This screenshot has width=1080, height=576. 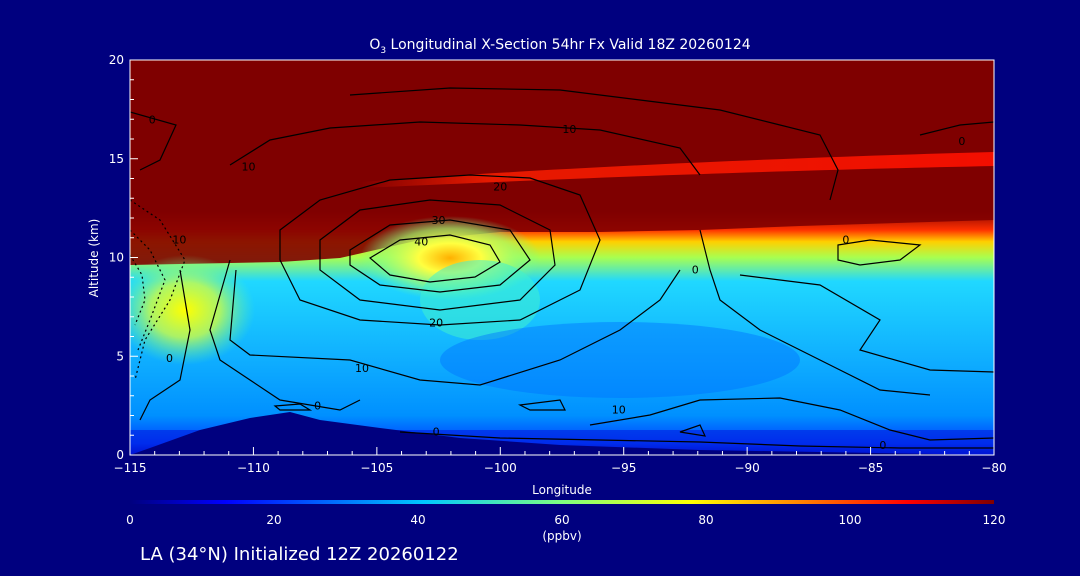 What do you see at coordinates (130, 468) in the screenshot?
I see `x-tick-label: −115` at bounding box center [130, 468].